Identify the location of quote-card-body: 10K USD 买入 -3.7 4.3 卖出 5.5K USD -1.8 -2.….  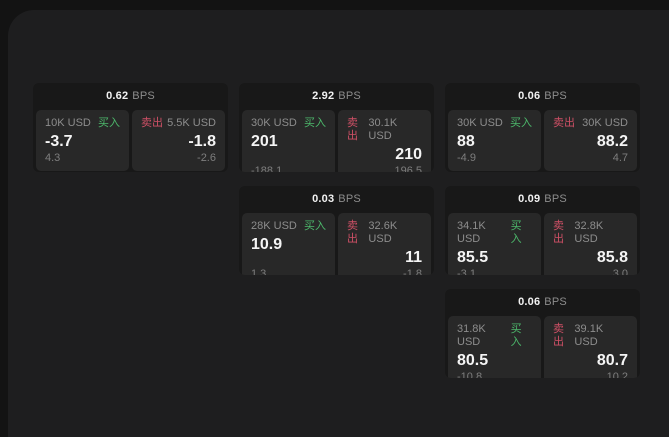
(130, 141).